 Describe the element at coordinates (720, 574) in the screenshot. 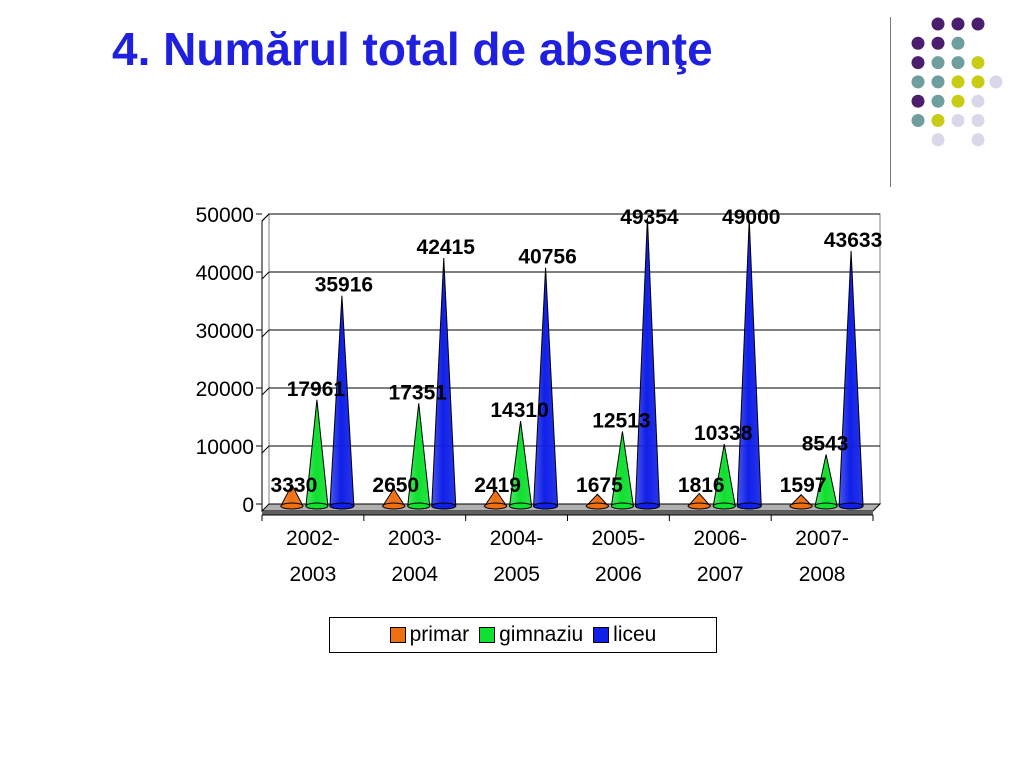

I see `x-tick-label: 2007` at that location.